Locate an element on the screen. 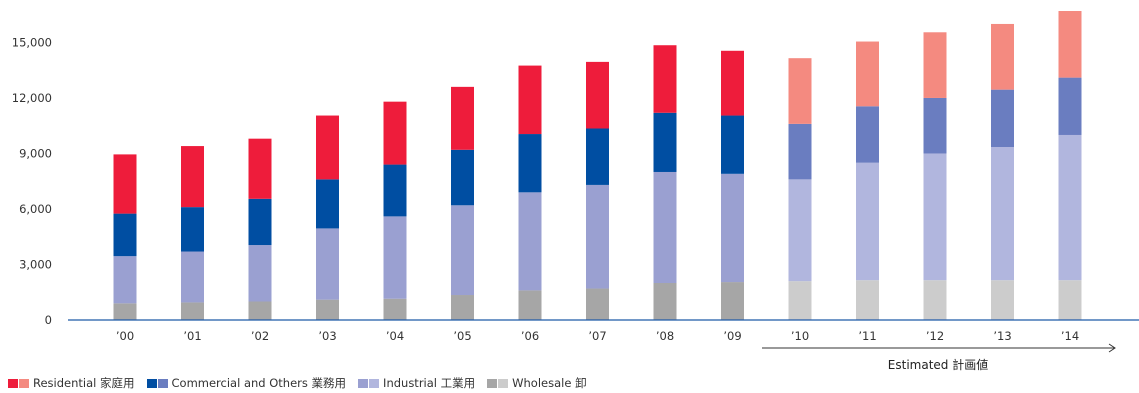  x-tick-label: ’04 is located at coordinates (395, 336).